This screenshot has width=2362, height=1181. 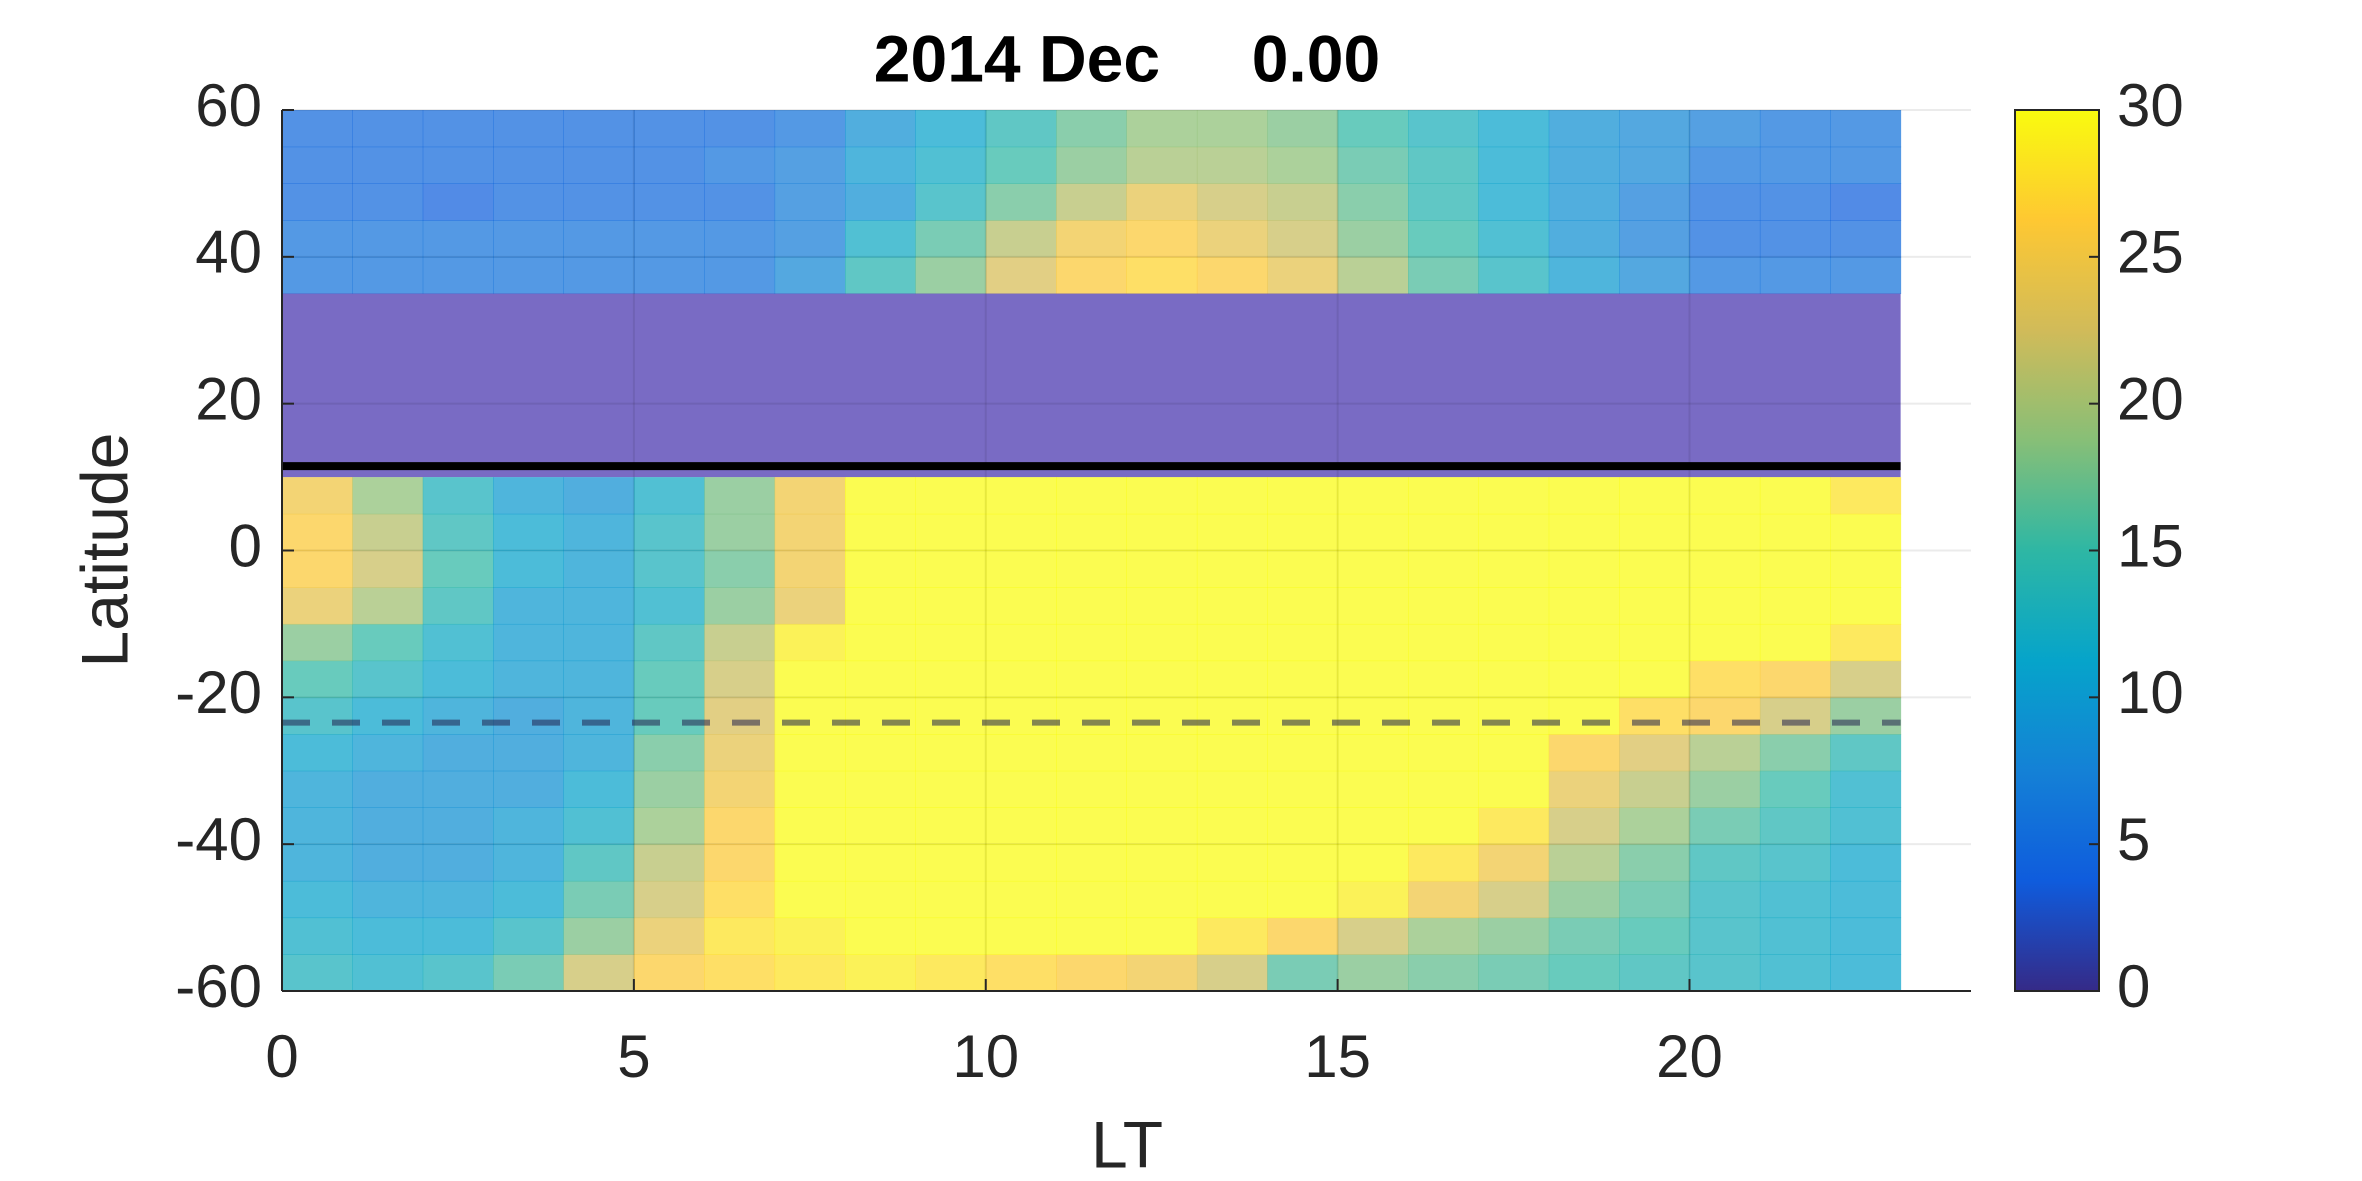 I want to click on x-tick-label: 5, so click(x=633, y=1056).